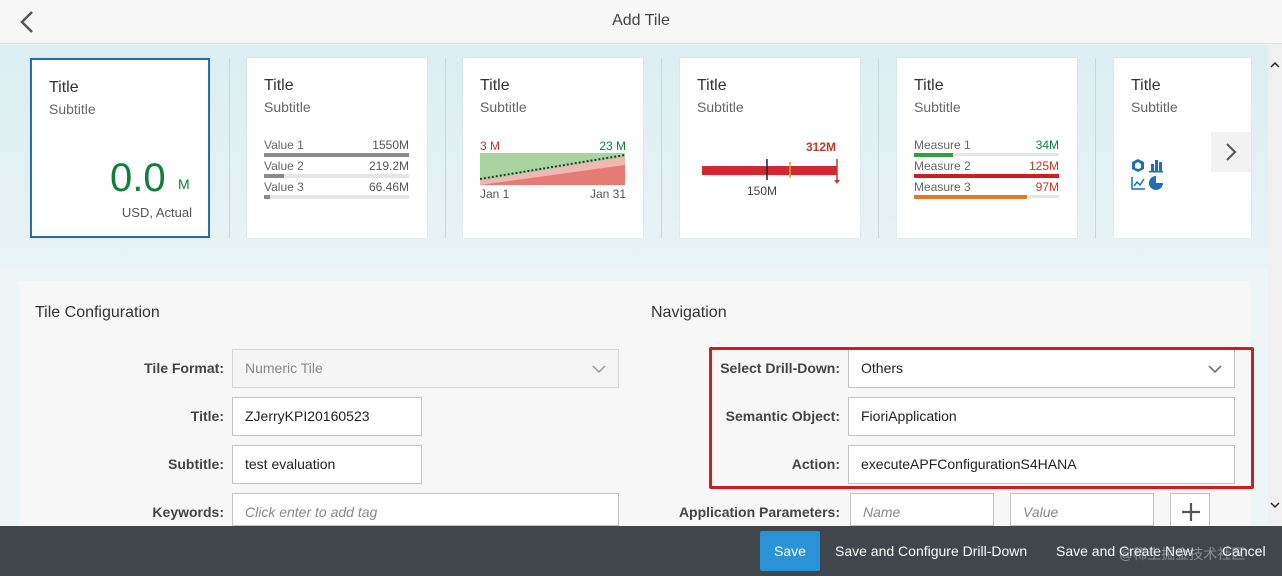  Describe the element at coordinates (922, 509) in the screenshot. I see `param-name-input: Name` at that location.